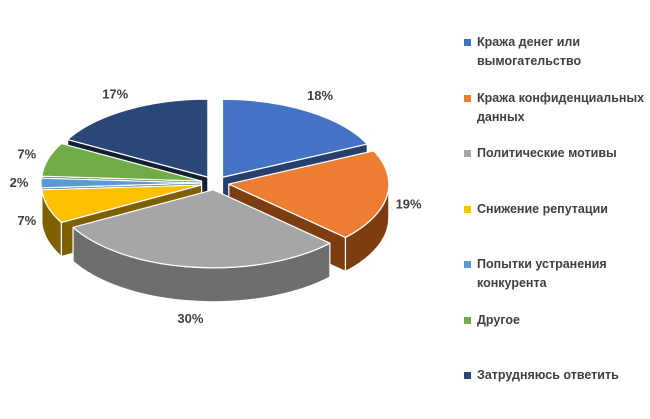 The image size is (650, 419). I want to click on legend-item-0: Кража денег или вымогательство, so click(556, 52).